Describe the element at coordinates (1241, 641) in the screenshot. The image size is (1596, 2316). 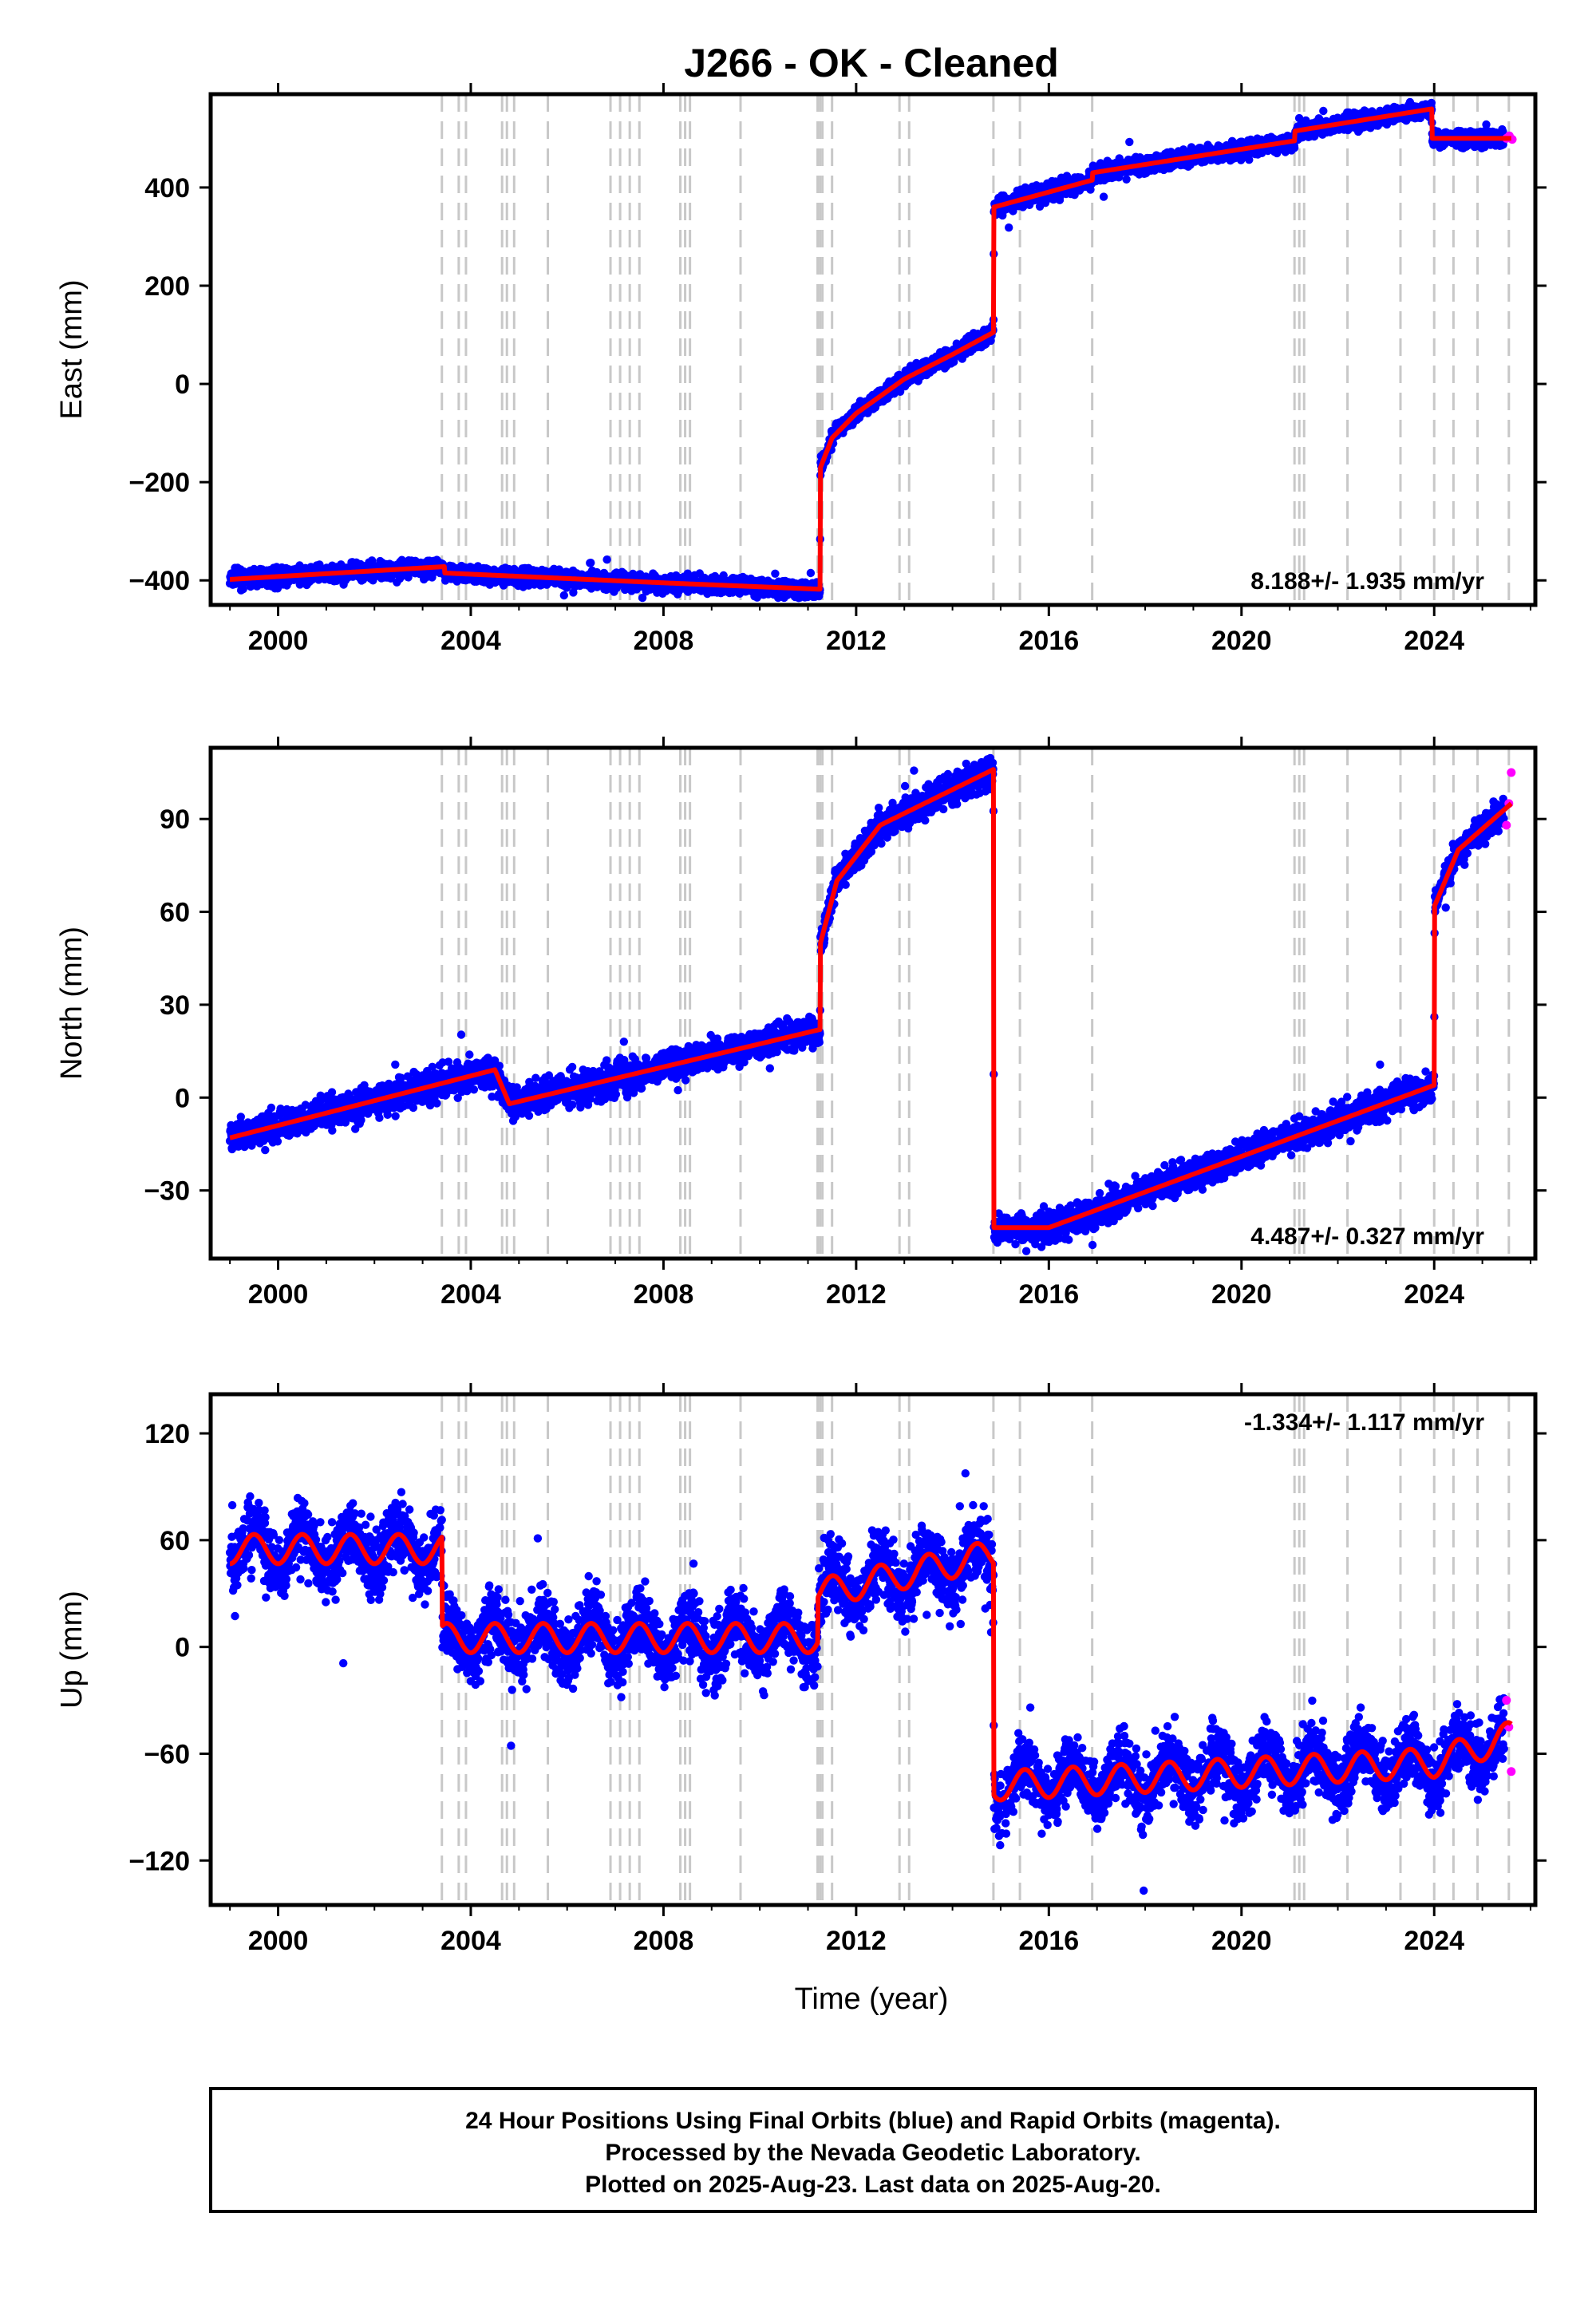
I see `x-tick-label: 2020` at that location.